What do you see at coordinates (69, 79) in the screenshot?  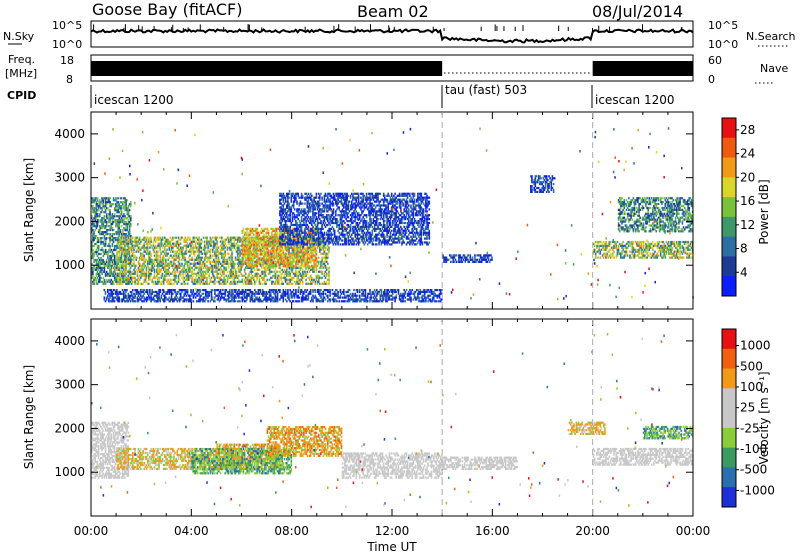 I see `freq-left-tick-bottom: 8` at bounding box center [69, 79].